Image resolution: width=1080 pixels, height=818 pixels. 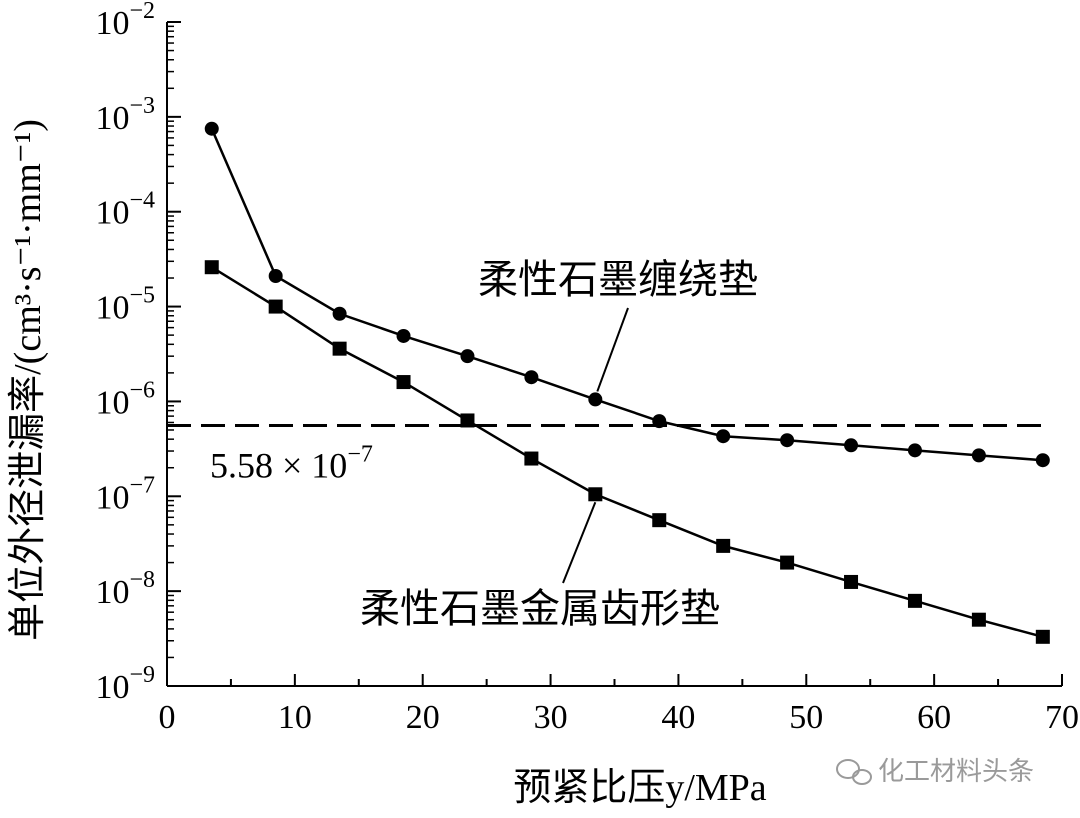 What do you see at coordinates (125, 115) in the screenshot?
I see `y-tick-label: 10⁻³` at bounding box center [125, 115].